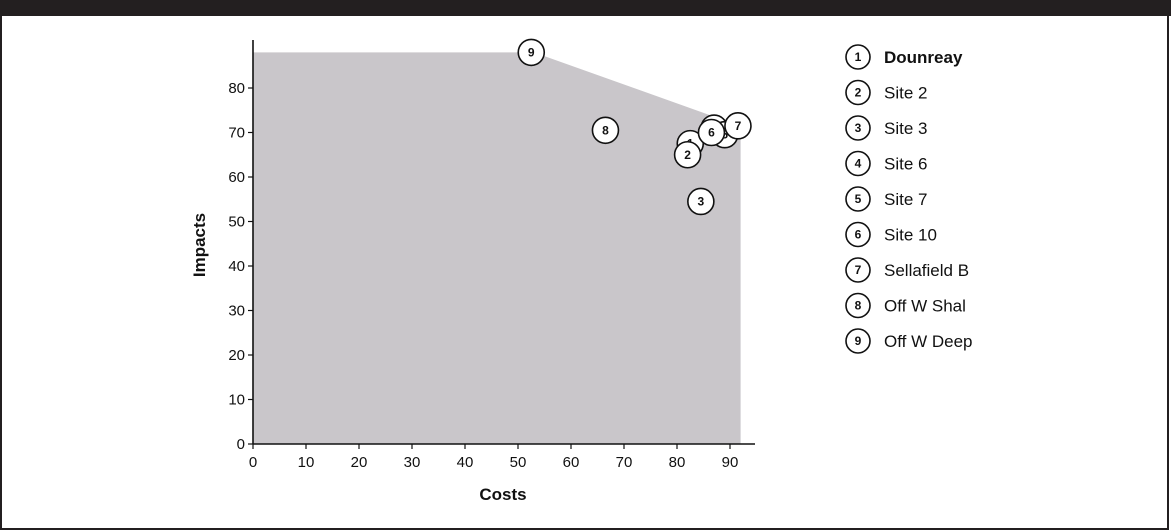 The width and height of the screenshot is (1171, 532). I want to click on x-tick-label: 50, so click(518, 462).